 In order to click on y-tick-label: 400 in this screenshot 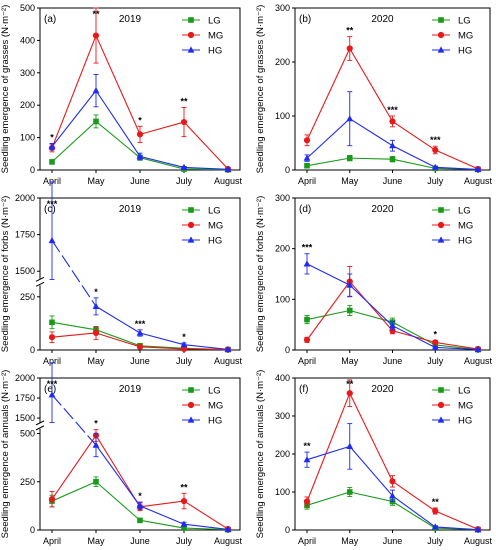, I will do `click(27, 40)`.